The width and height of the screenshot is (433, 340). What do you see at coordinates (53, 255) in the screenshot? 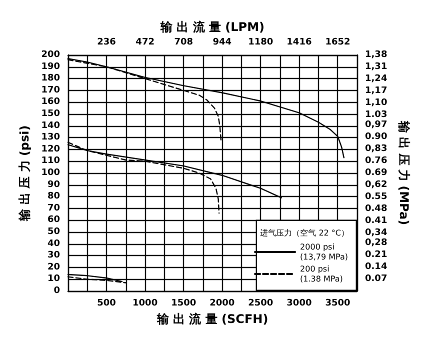
I see `y-tick-label: 30` at bounding box center [53, 255].